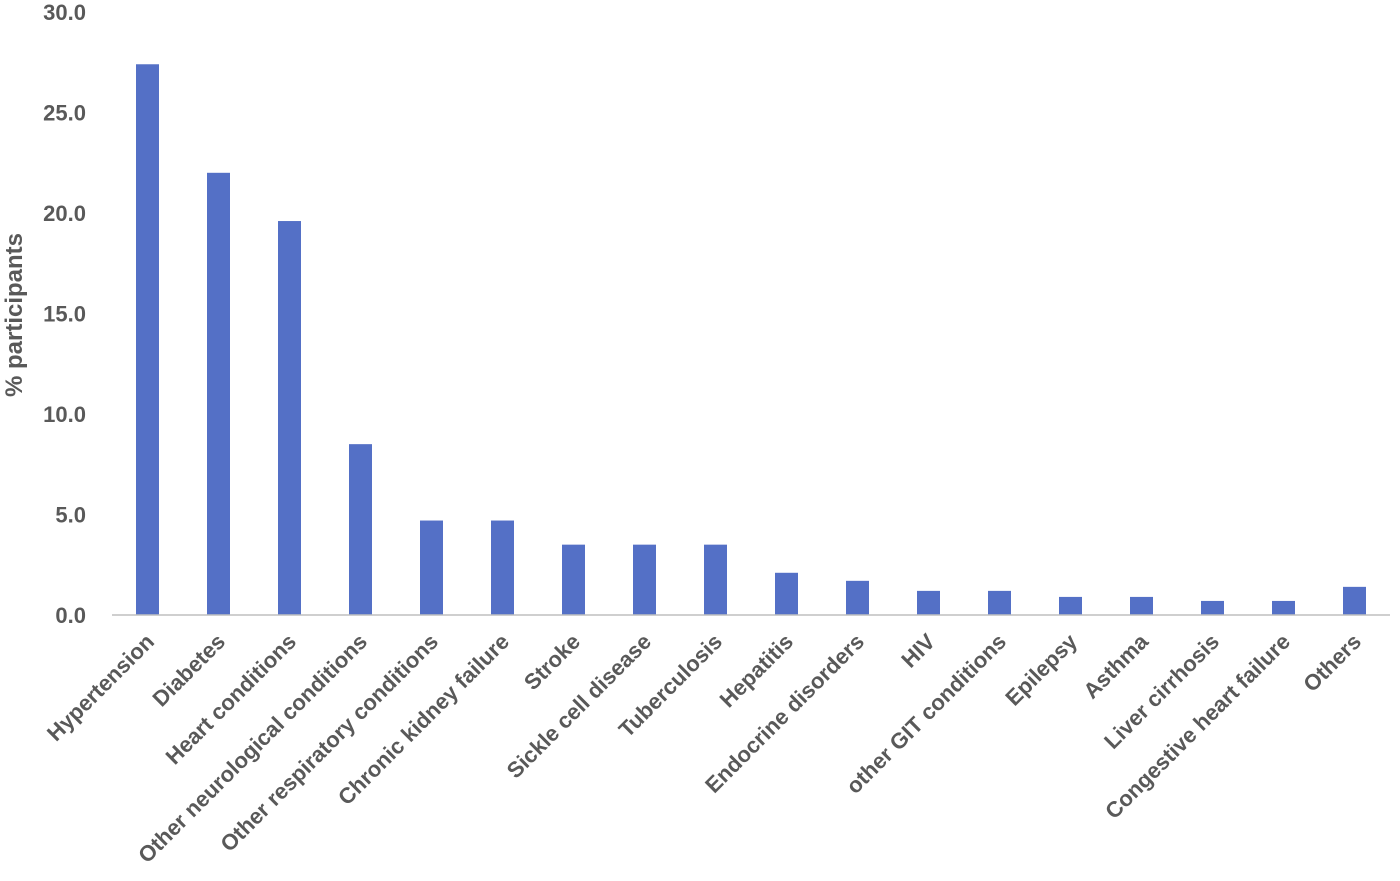 Image resolution: width=1400 pixels, height=881 pixels. Describe the element at coordinates (64, 213) in the screenshot. I see `y-tick-label: 20.0` at that location.